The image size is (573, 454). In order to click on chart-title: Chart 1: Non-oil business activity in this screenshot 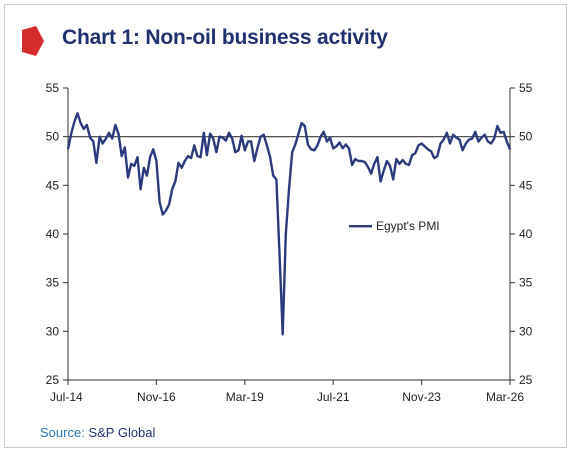, I will do `click(225, 37)`.